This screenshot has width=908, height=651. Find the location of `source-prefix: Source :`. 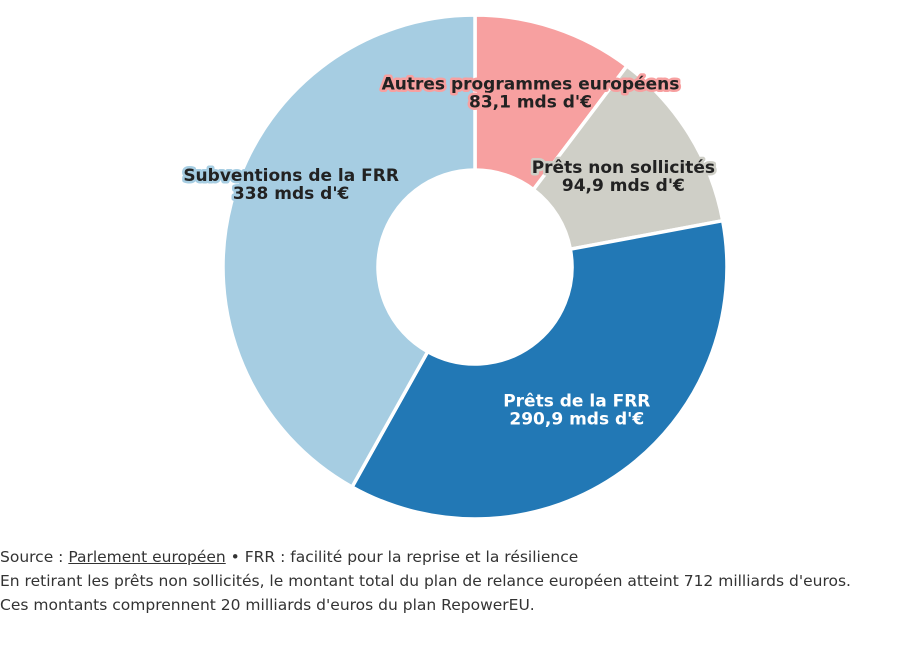

source-prefix: Source : is located at coordinates (34, 557).